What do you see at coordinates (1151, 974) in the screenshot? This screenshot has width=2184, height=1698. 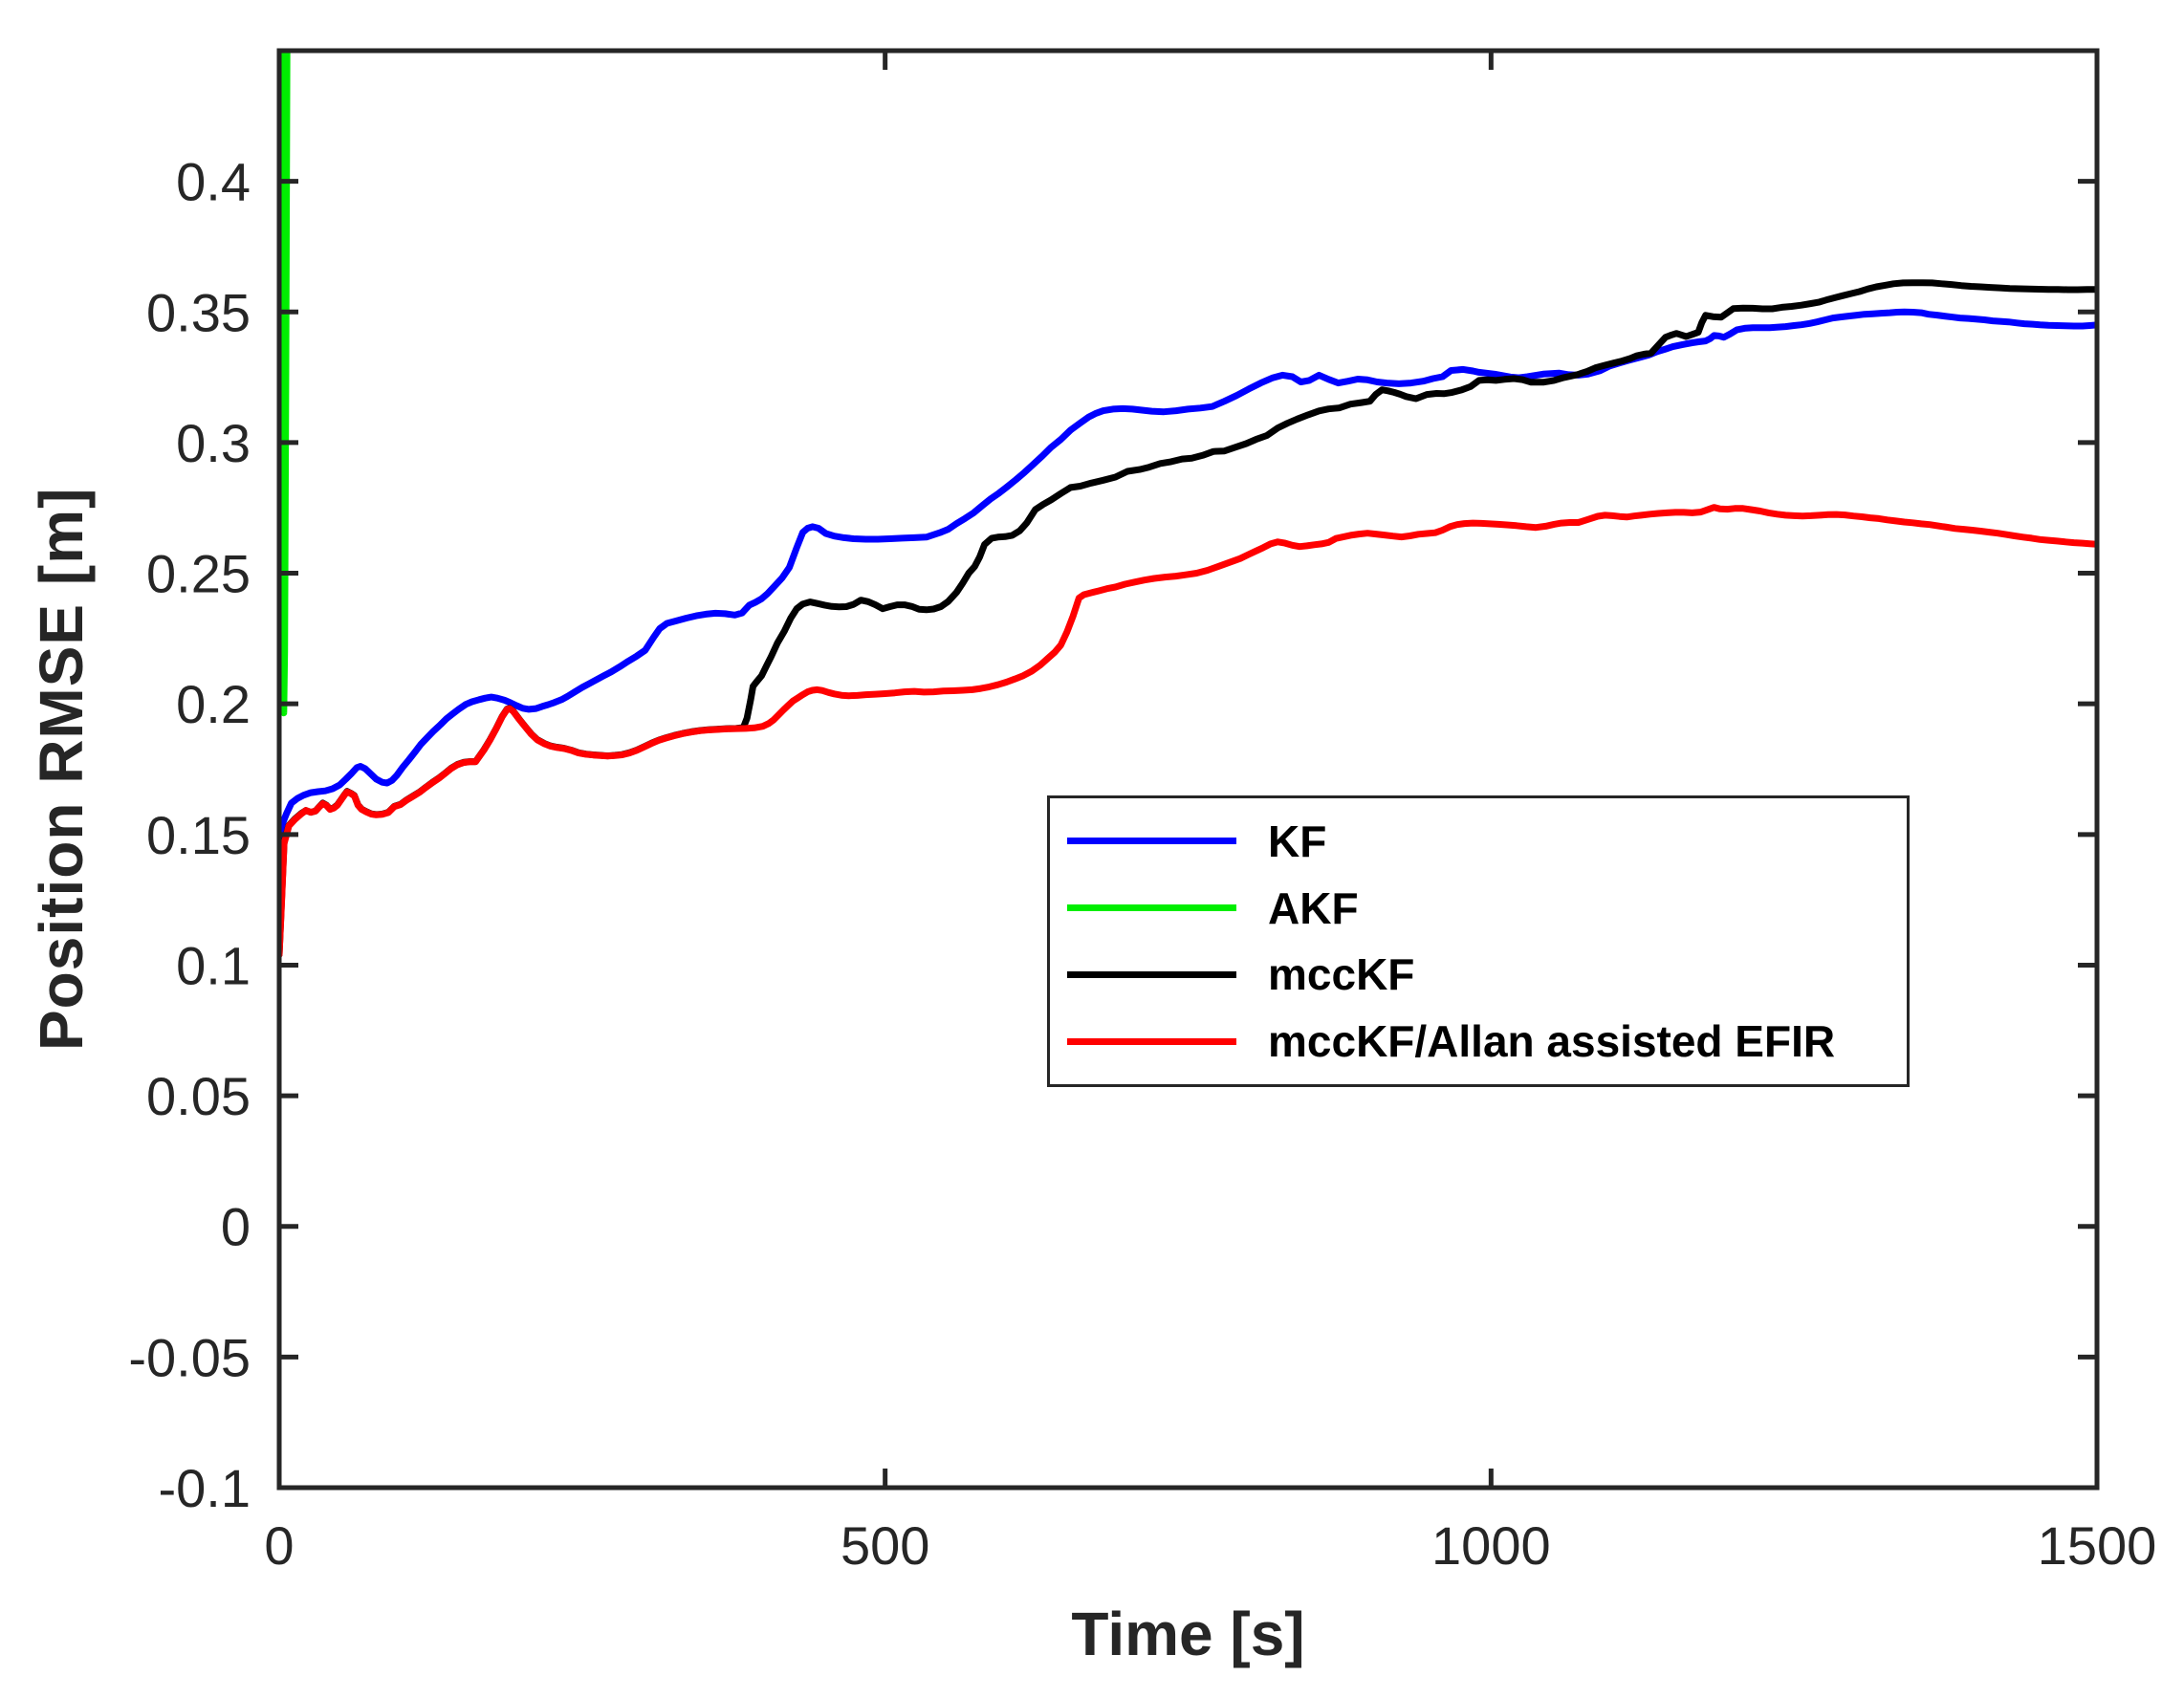 I see `legend-line-mcckf-icon` at bounding box center [1151, 974].